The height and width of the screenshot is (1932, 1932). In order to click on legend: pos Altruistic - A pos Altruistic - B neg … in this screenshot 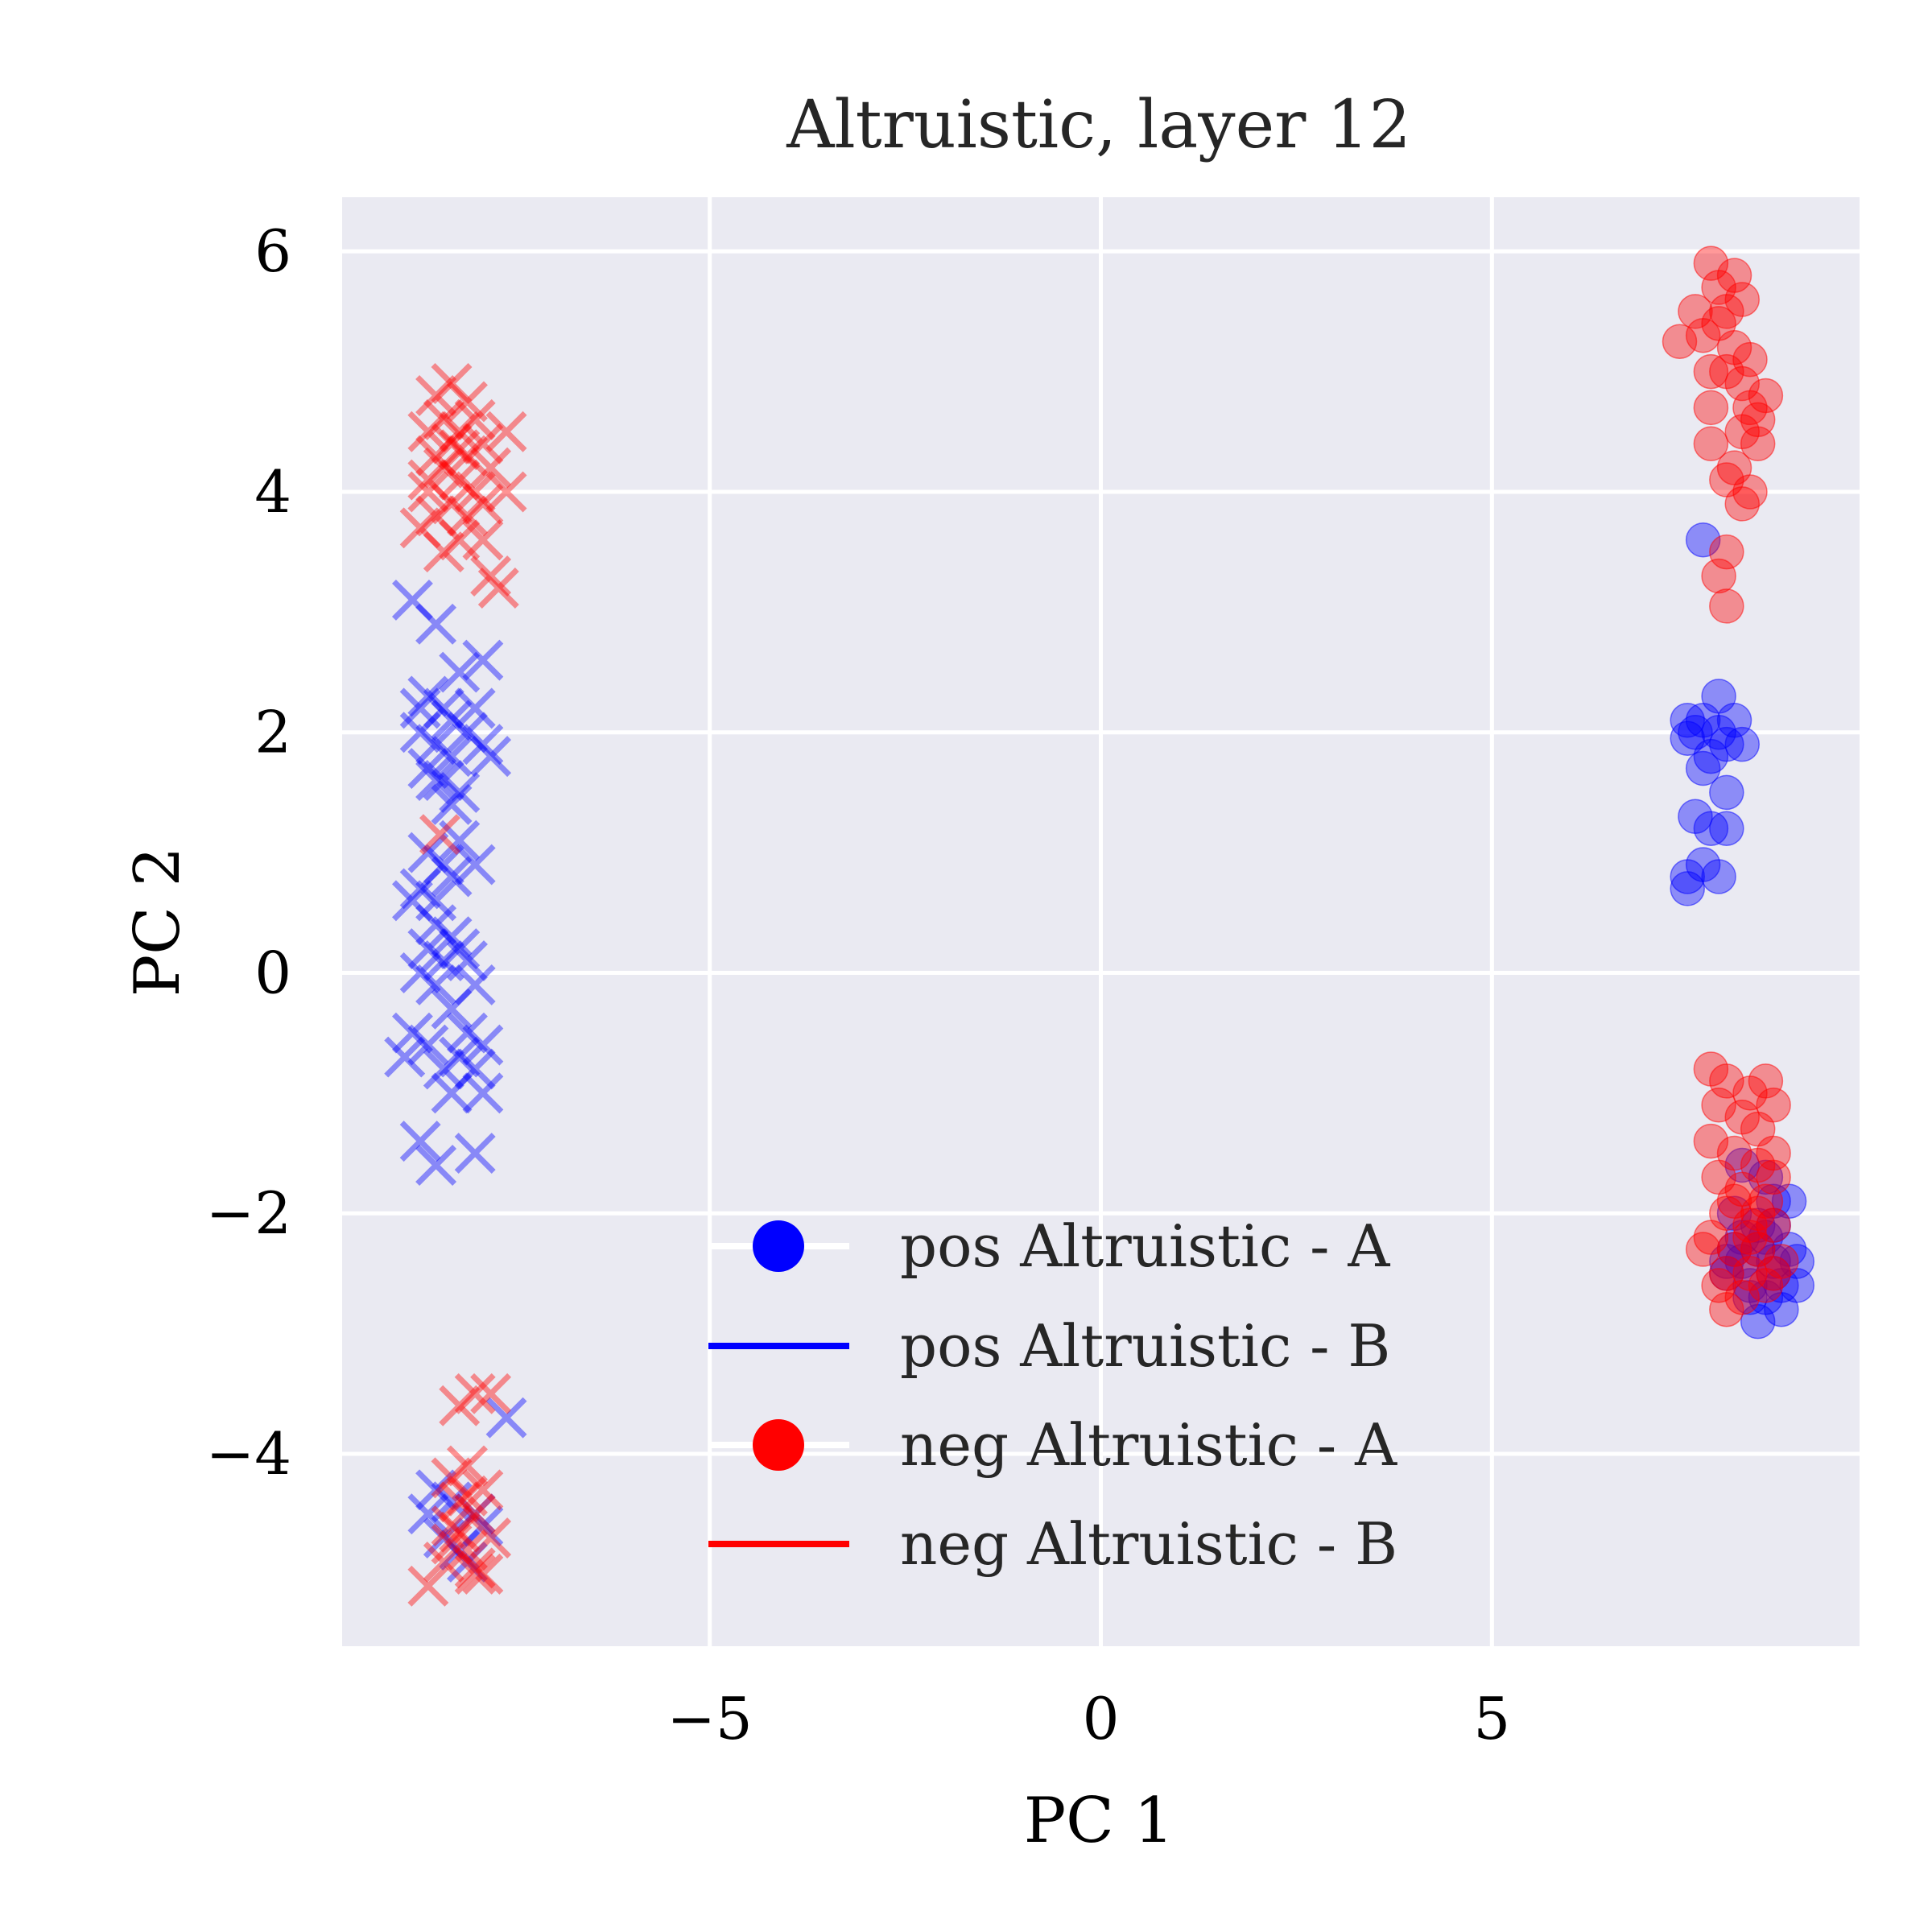, I will do `click(1052, 1395)`.